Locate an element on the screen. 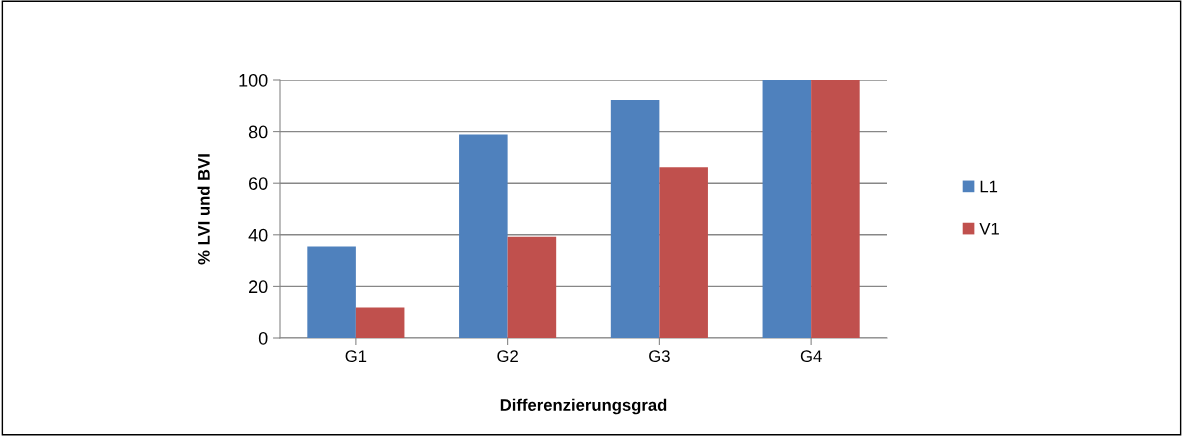 The image size is (1183, 436). y-tick-label: 0 is located at coordinates (263, 338).